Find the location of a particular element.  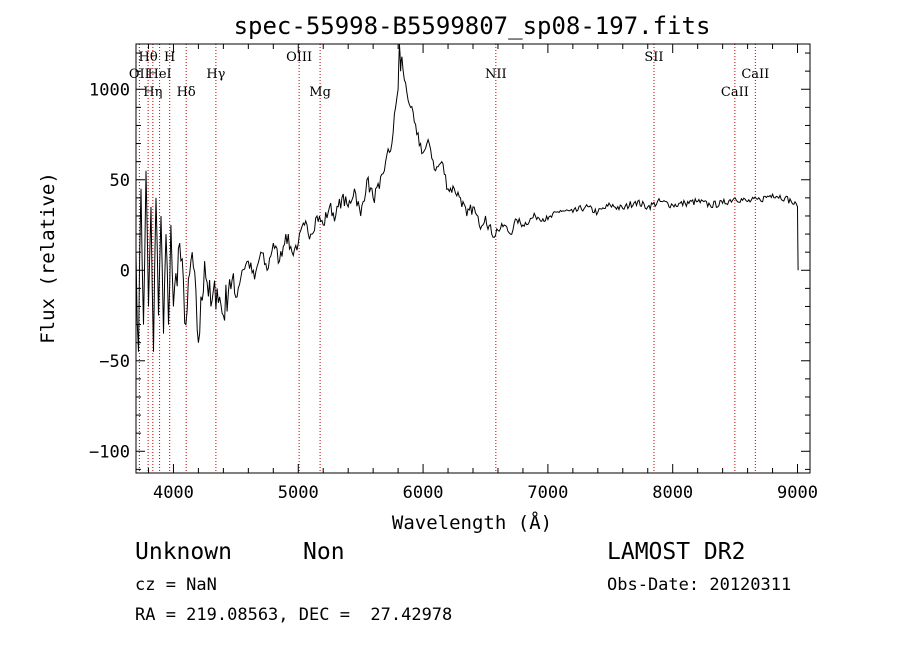

y-tick-label: 0 is located at coordinates (125, 271).